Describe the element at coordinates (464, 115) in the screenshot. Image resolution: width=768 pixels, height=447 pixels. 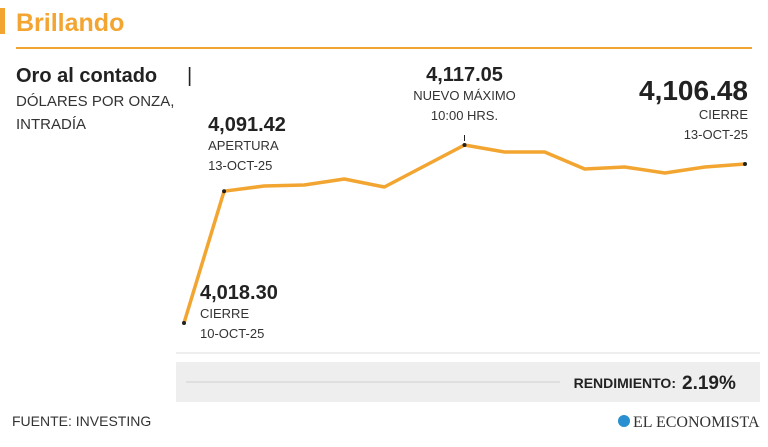
I see `note: 10:00 HRS.` at that location.